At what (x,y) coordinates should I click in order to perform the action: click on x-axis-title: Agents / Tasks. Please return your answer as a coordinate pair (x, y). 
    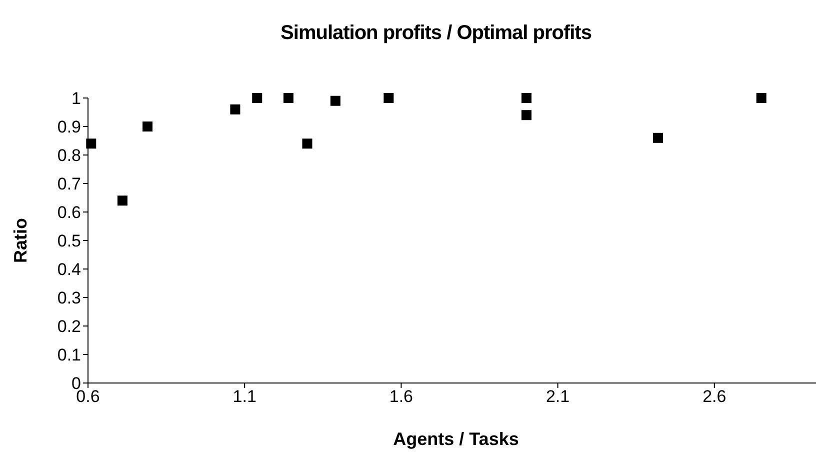
    Looking at the image, I should click on (456, 439).